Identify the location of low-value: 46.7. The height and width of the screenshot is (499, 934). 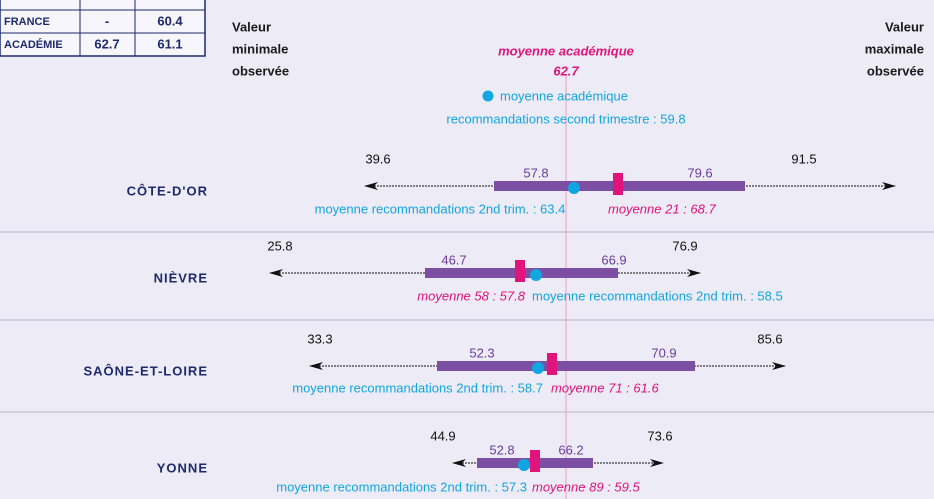
(453, 259).